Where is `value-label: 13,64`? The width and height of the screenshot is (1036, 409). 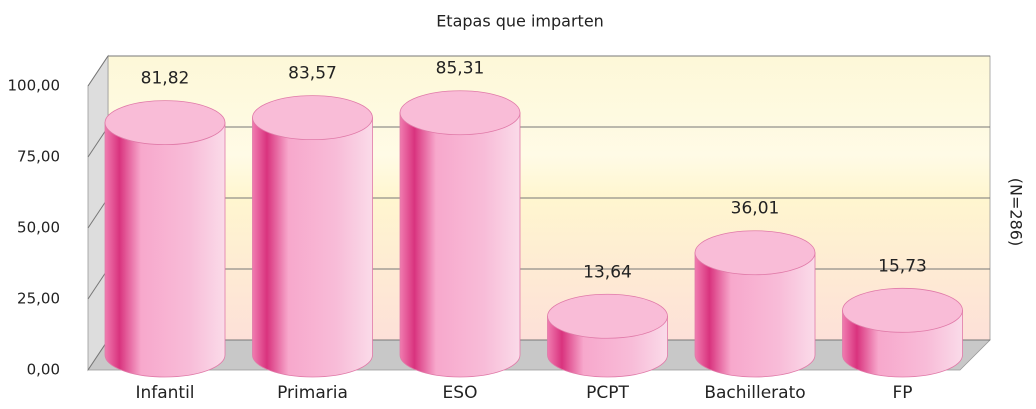 value-label: 13,64 is located at coordinates (607, 272).